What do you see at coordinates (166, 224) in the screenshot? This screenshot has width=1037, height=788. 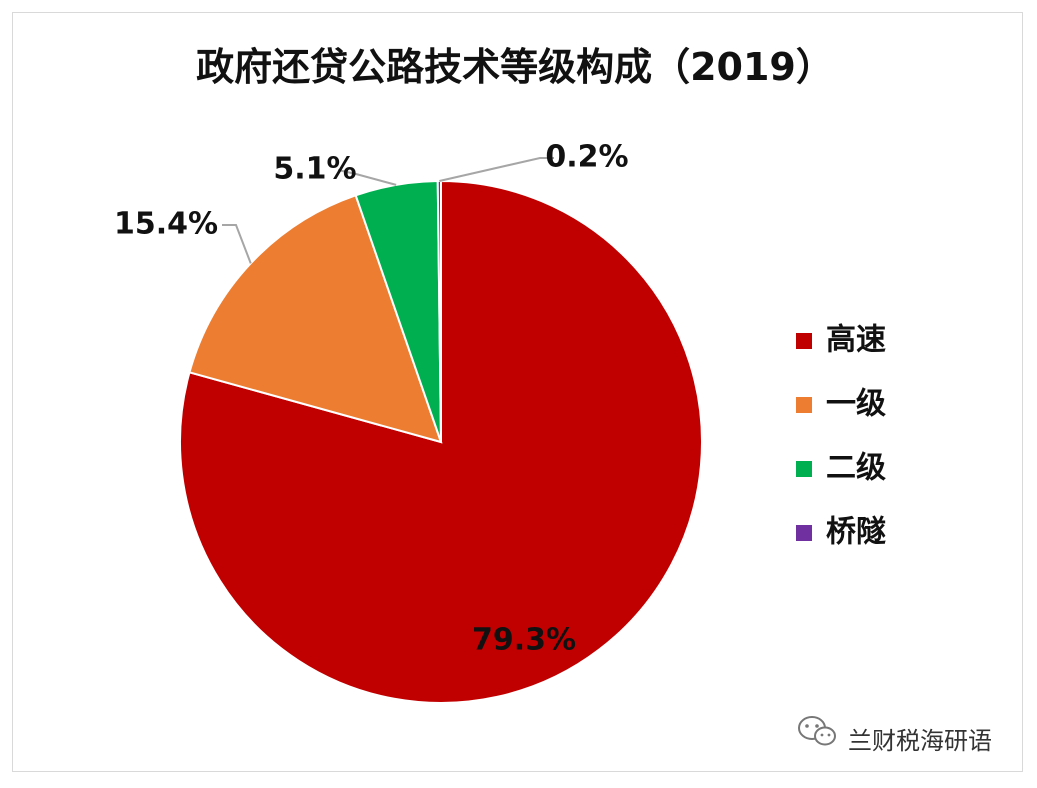 I see `data-label-2: 15.4%` at bounding box center [166, 224].